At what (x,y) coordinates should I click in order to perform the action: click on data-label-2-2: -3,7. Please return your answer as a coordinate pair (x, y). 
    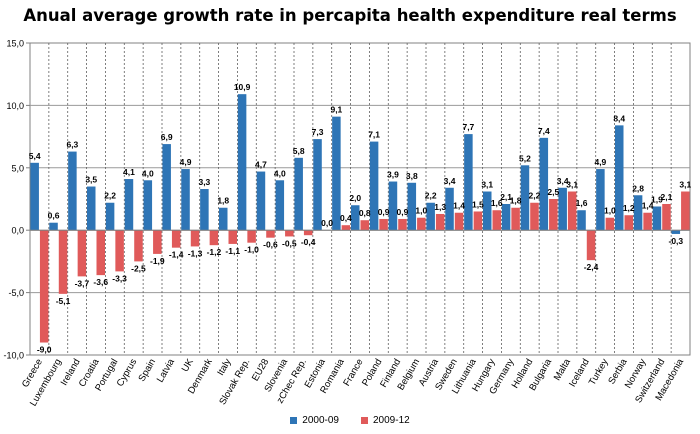
    Looking at the image, I should click on (82, 283).